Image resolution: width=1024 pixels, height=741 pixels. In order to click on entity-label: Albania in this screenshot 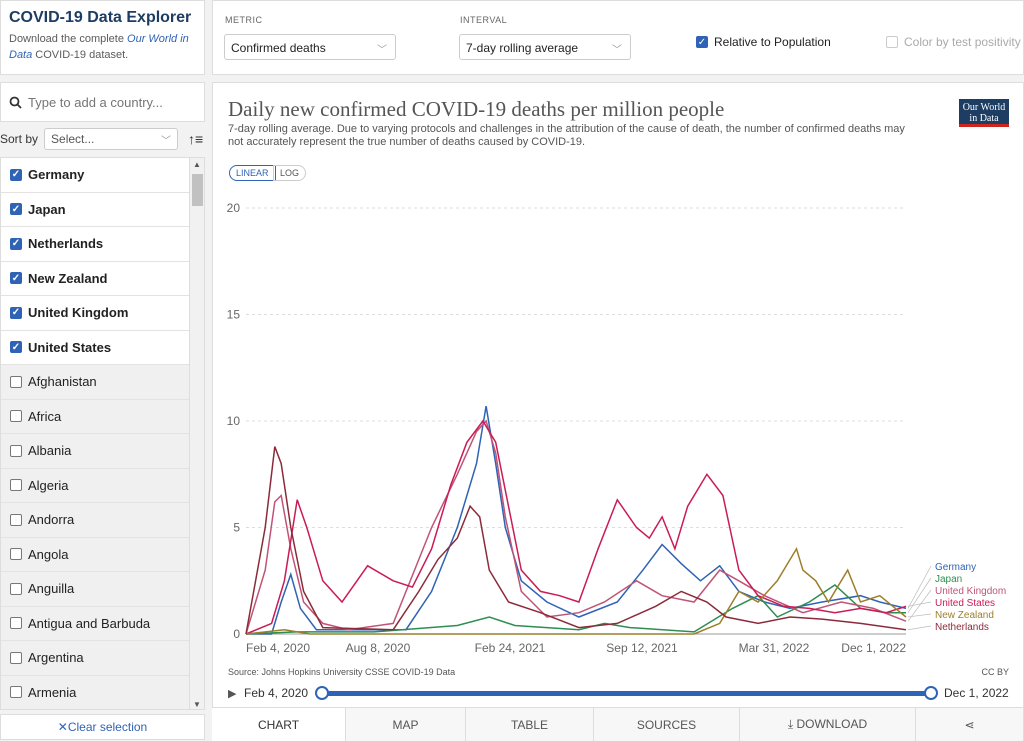, I will do `click(50, 451)`.